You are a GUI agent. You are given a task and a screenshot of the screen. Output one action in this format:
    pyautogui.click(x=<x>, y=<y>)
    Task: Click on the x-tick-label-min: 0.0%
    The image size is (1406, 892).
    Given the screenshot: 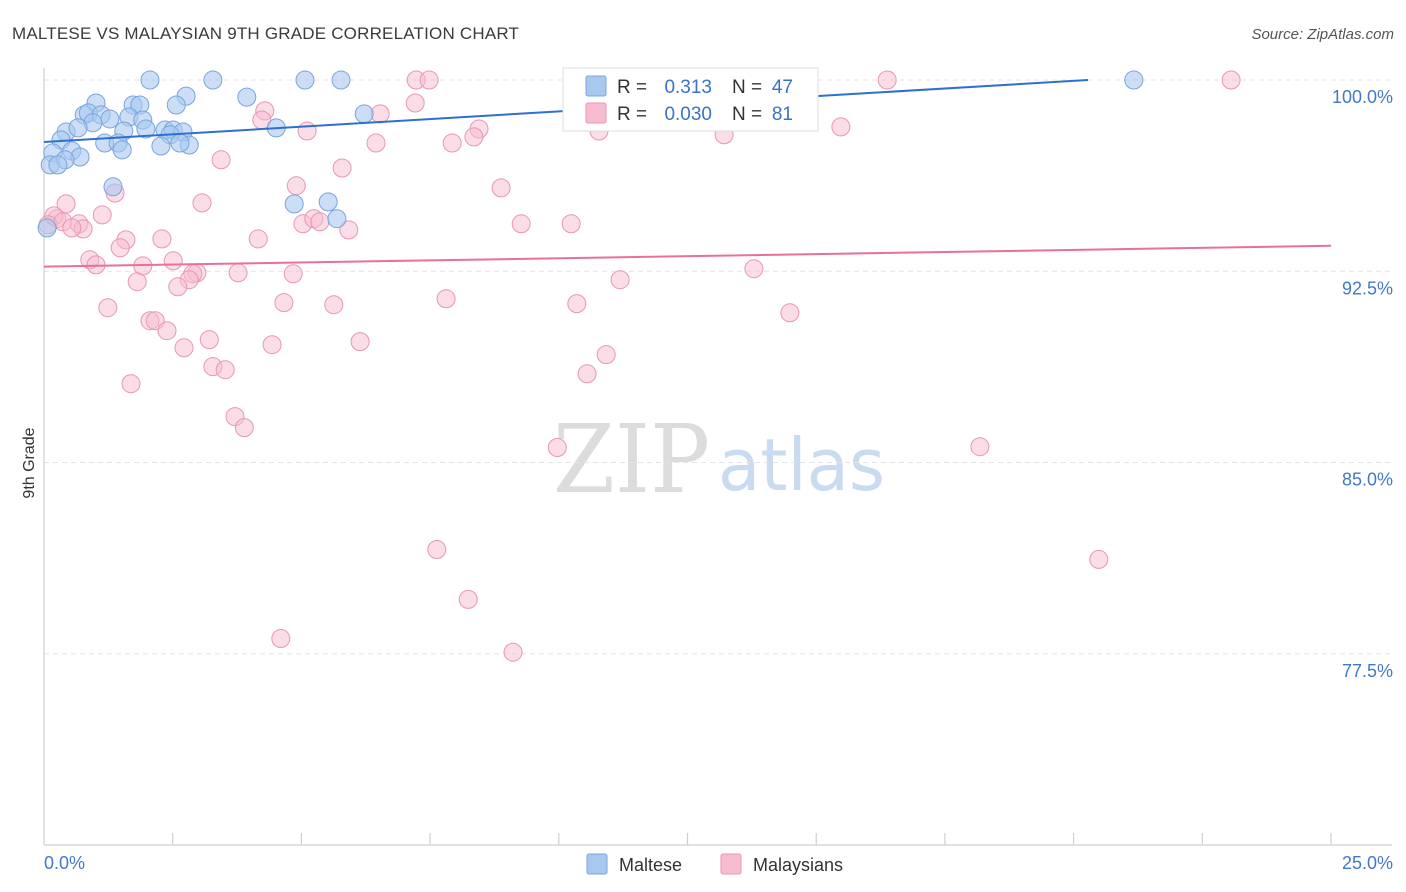 What is the action you would take?
    pyautogui.click(x=64, y=863)
    